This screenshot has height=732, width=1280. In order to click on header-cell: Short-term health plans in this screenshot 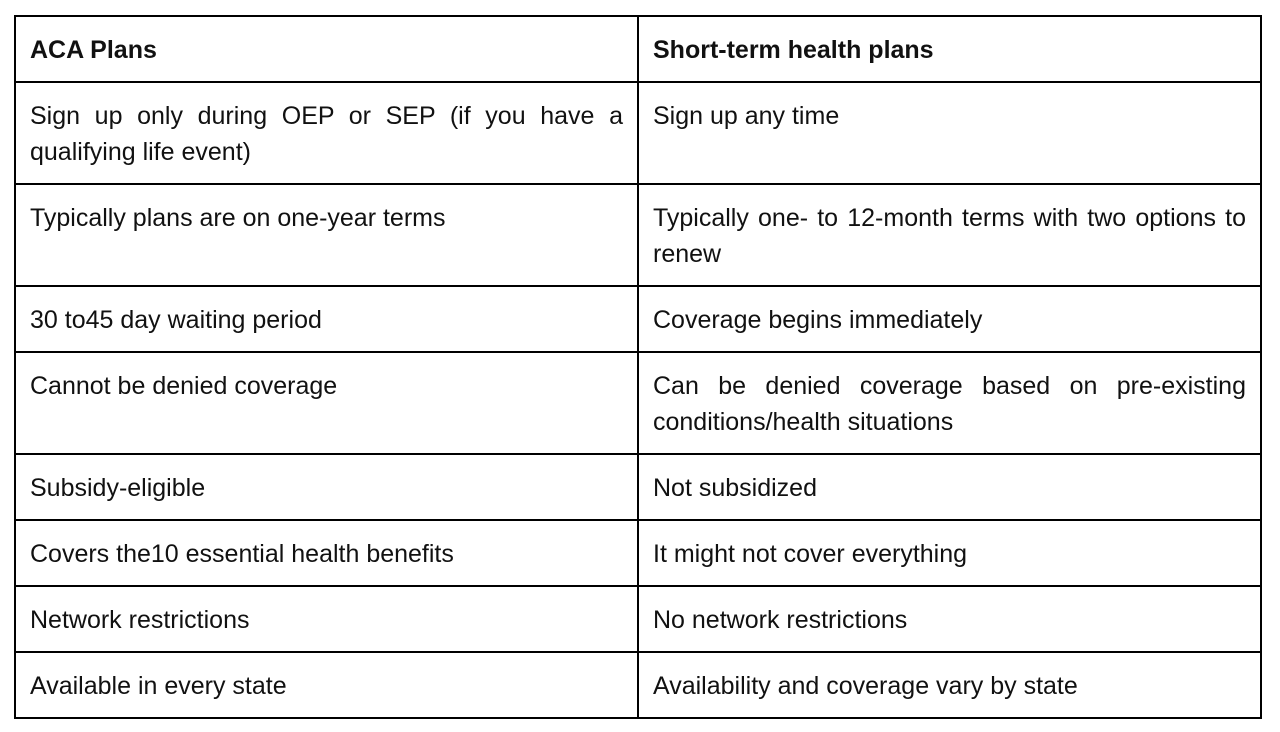, I will do `click(949, 49)`.